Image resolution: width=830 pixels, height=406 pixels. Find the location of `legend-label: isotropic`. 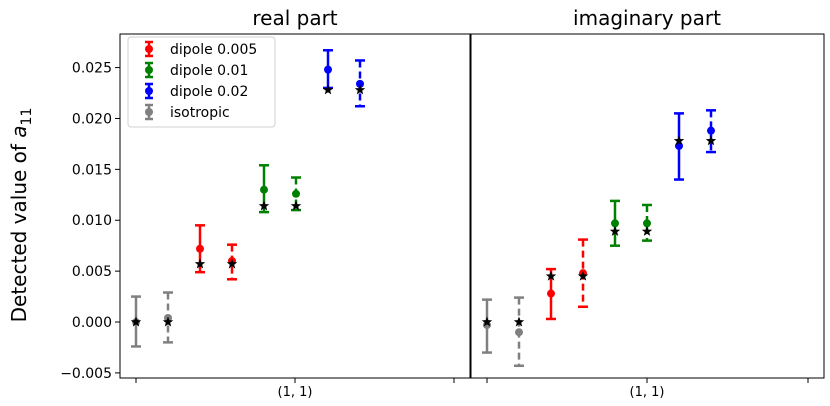

legend-label: isotropic is located at coordinates (200, 113).